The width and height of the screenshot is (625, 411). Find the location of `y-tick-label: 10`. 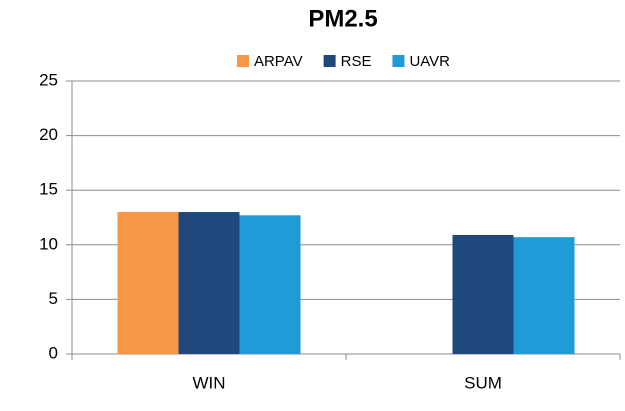

y-tick-label: 10 is located at coordinates (48, 243).